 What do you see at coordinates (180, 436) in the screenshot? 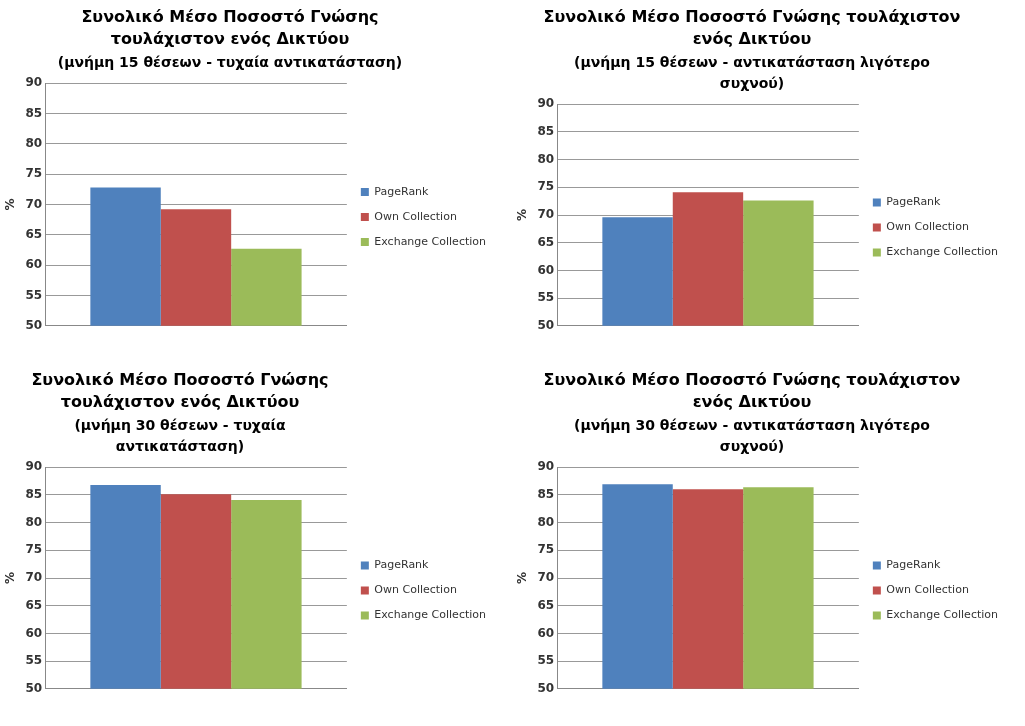
I see `chart-subtitle: (μνήμη 30 θέσεων - τυχαία αντικατάσταση)` at bounding box center [180, 436].